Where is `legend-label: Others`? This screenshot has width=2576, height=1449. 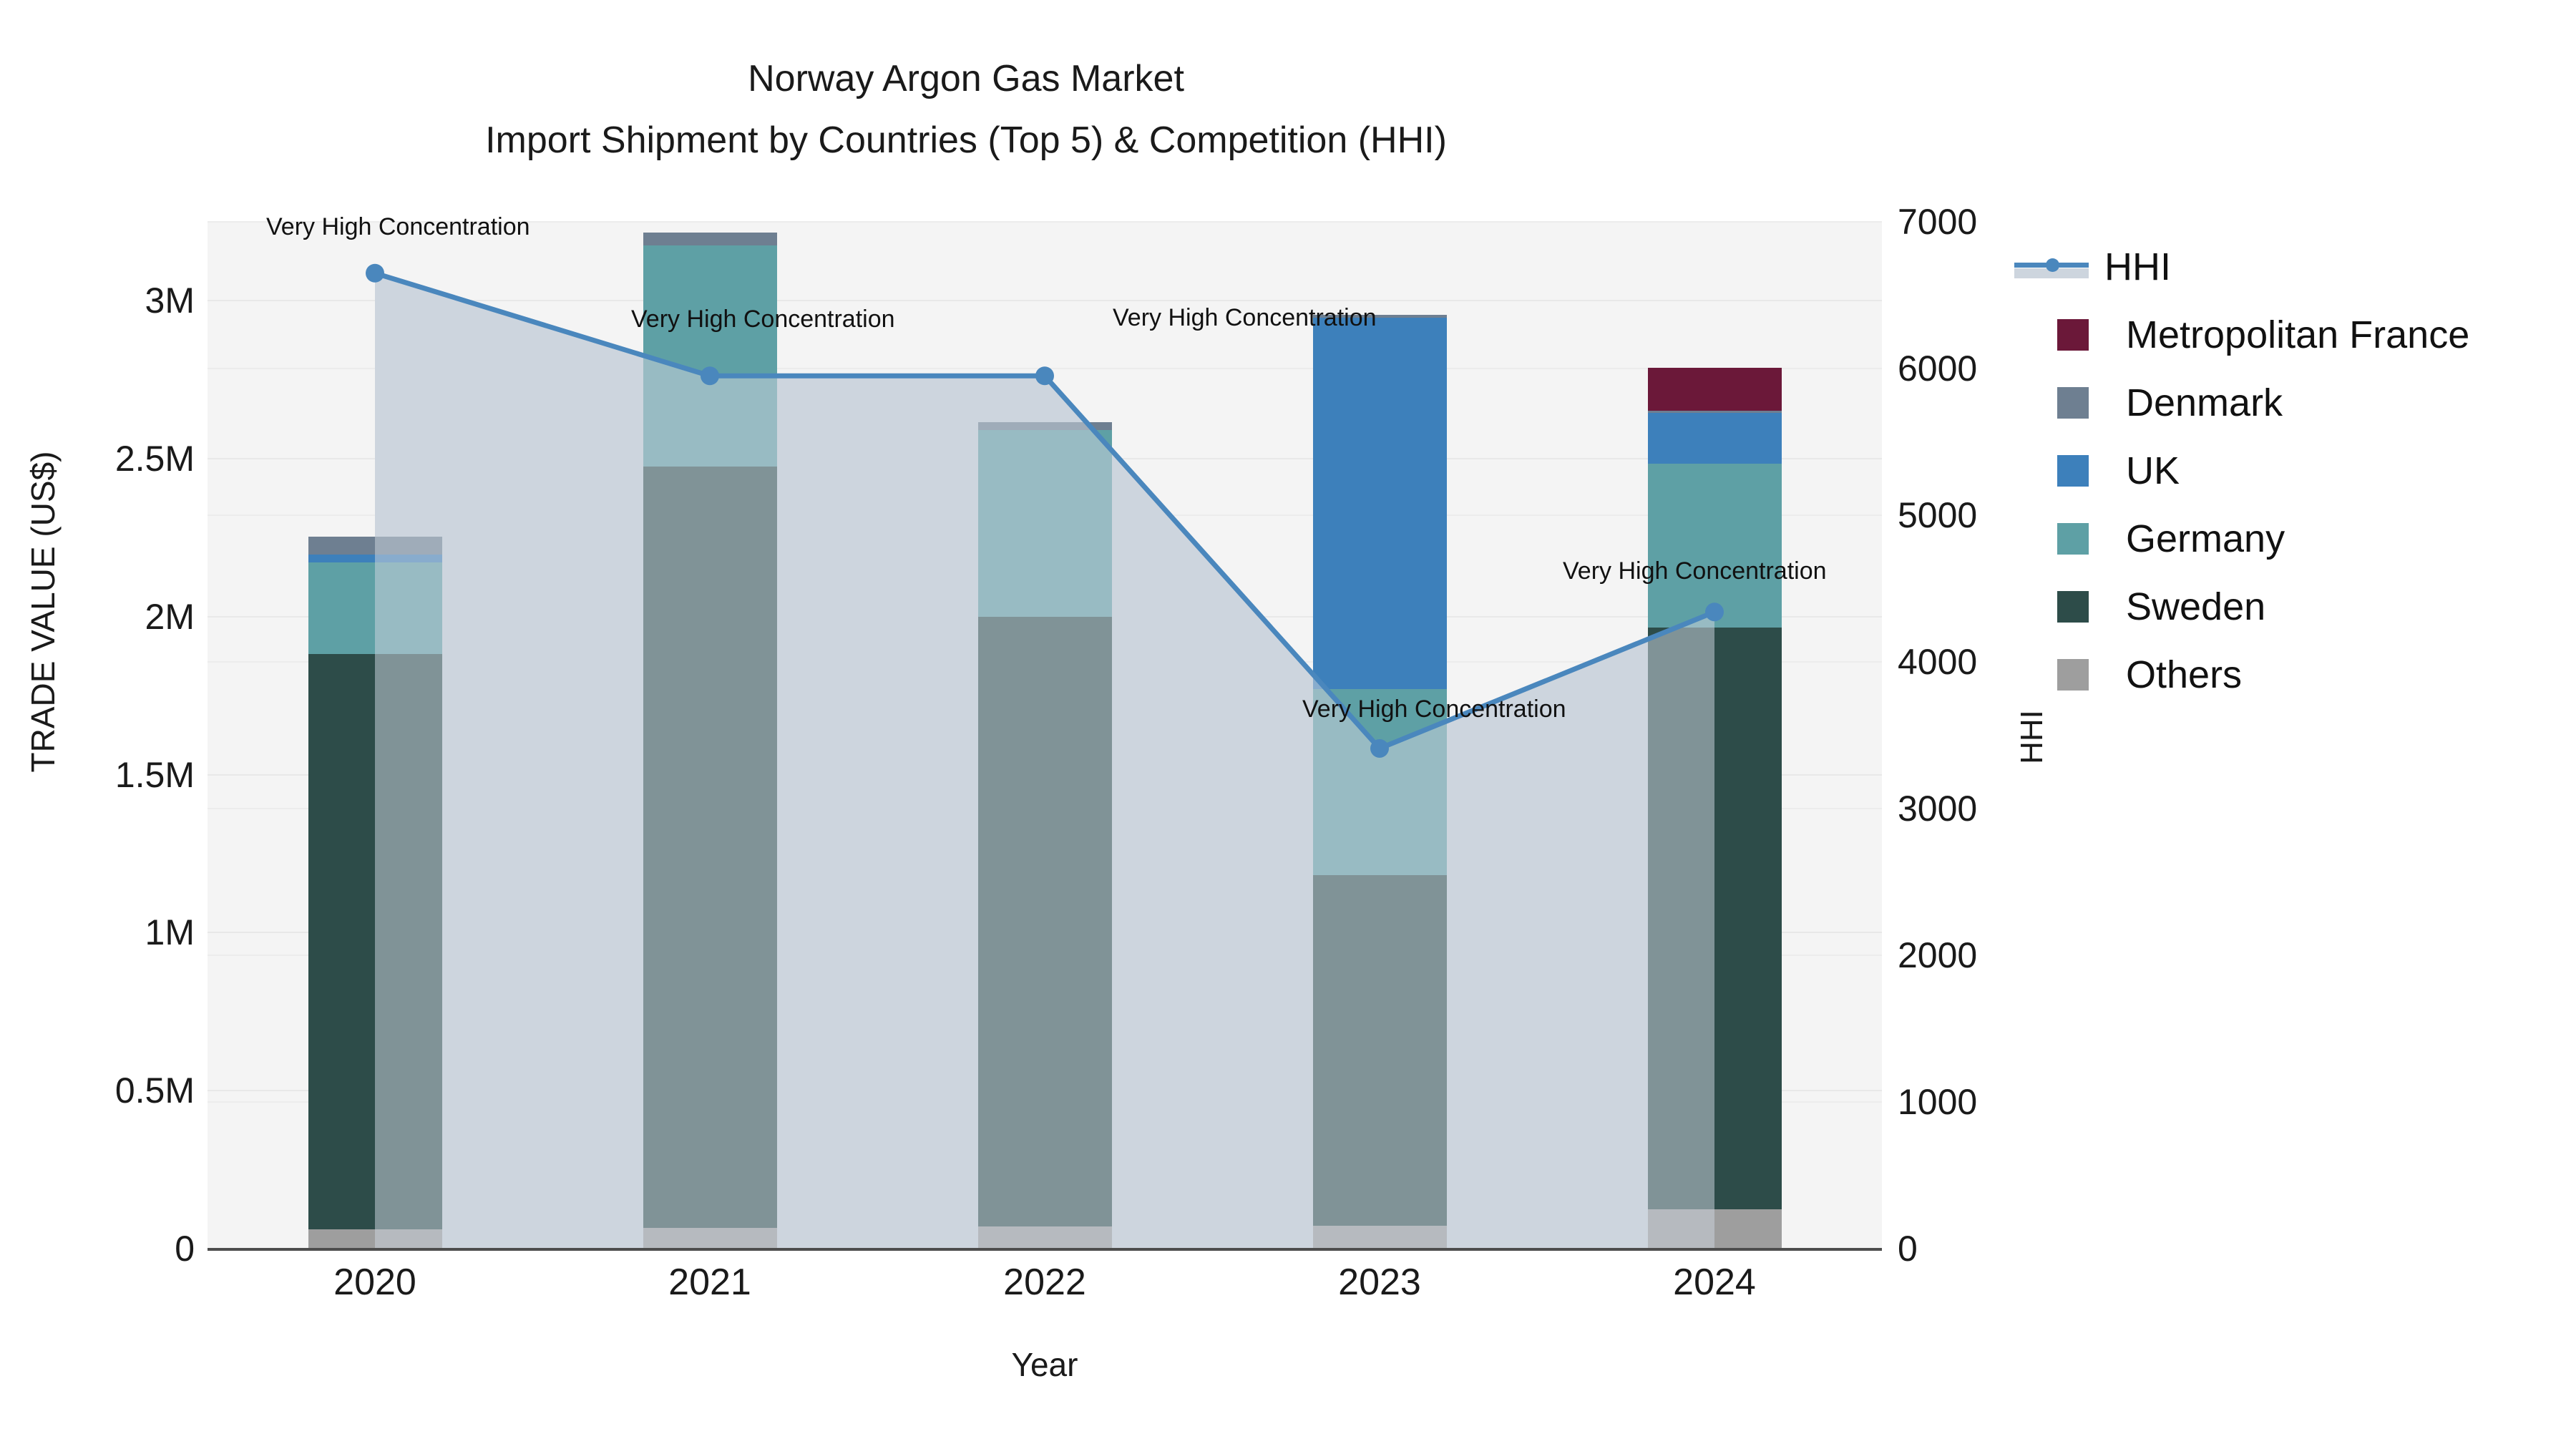 legend-label: Others is located at coordinates (2184, 674).